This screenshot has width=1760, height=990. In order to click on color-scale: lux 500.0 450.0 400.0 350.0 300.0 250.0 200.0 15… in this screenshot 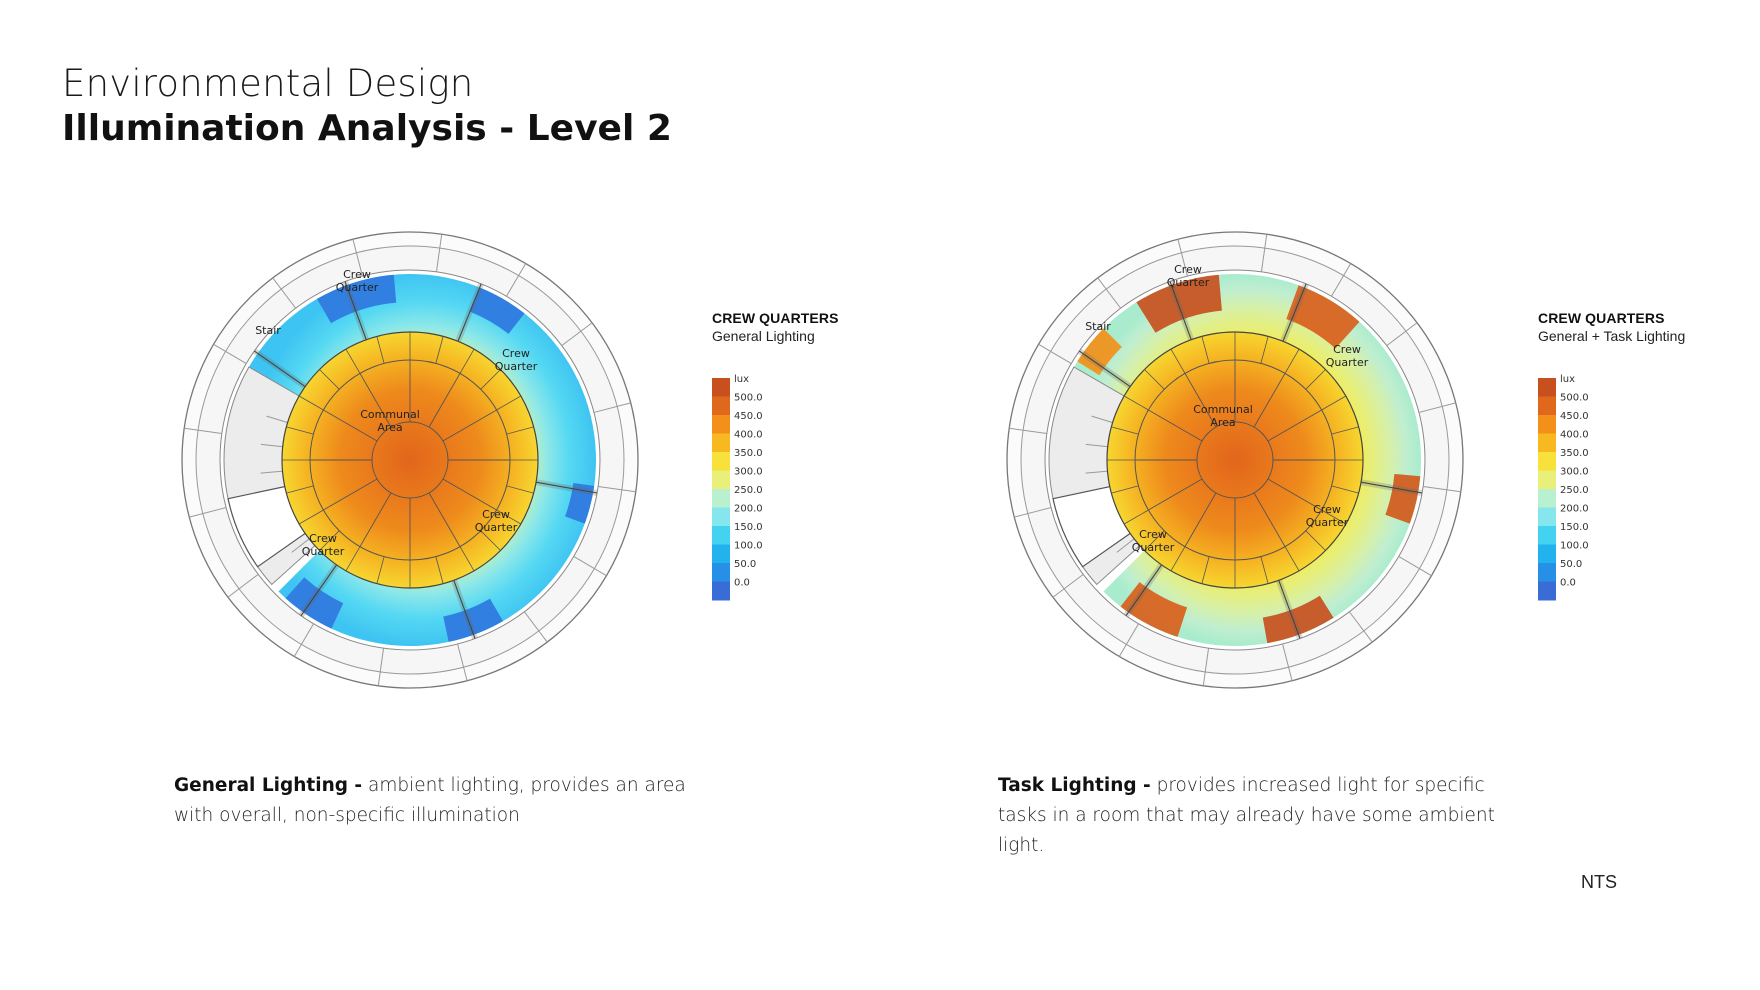, I will do `click(737, 487)`.